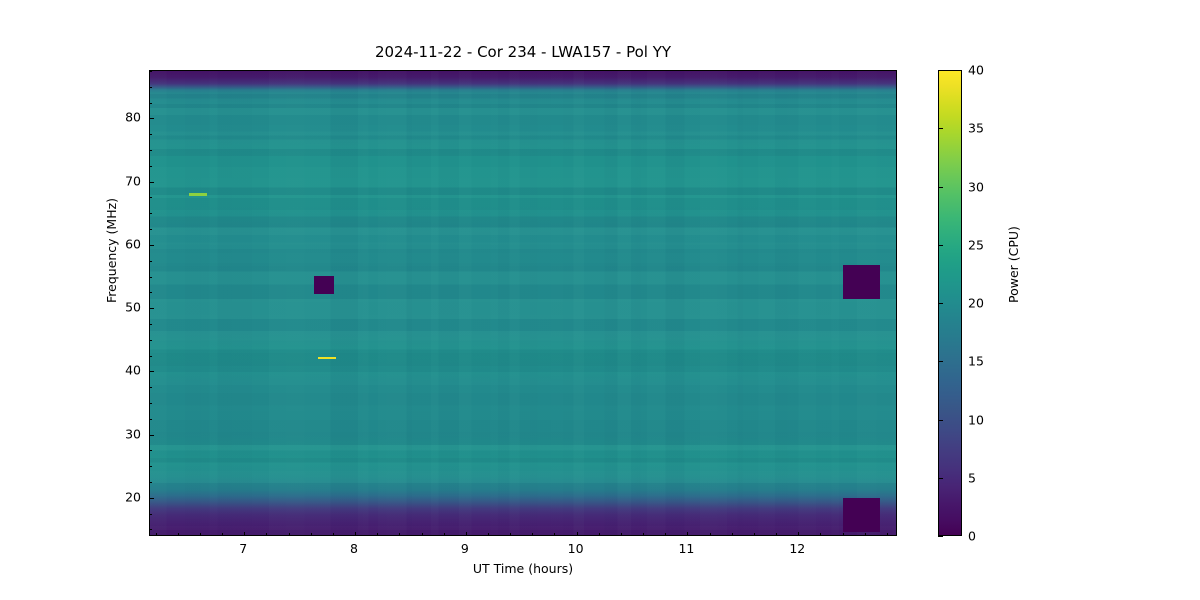 The height and width of the screenshot is (600, 1200). What do you see at coordinates (464, 548) in the screenshot?
I see `x-tick-label: 9` at bounding box center [464, 548].